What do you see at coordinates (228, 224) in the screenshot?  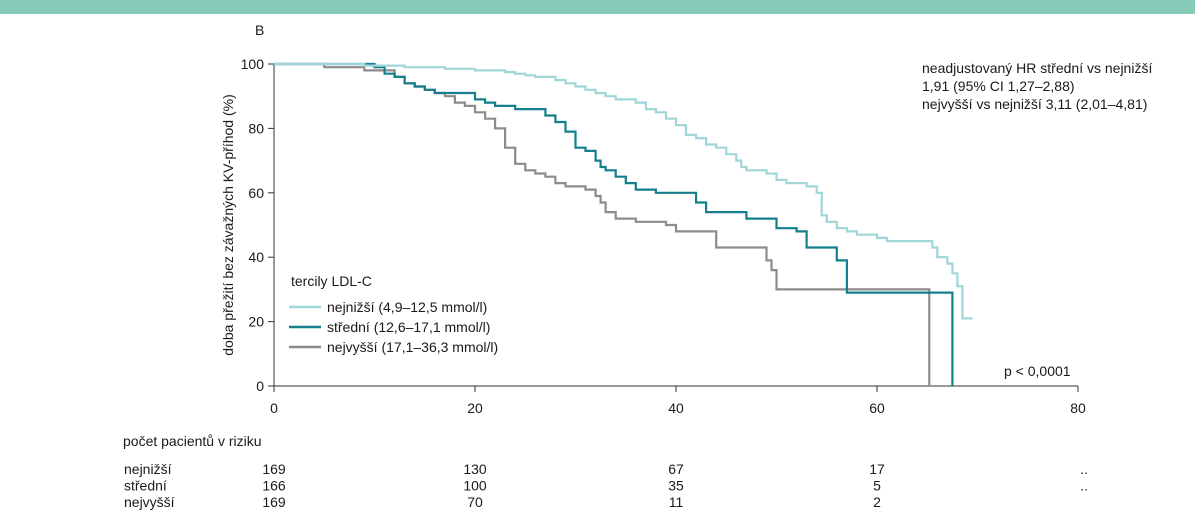 I see `y-axis-label: doba přežití bez závažných KV-příhod (%)` at bounding box center [228, 224].